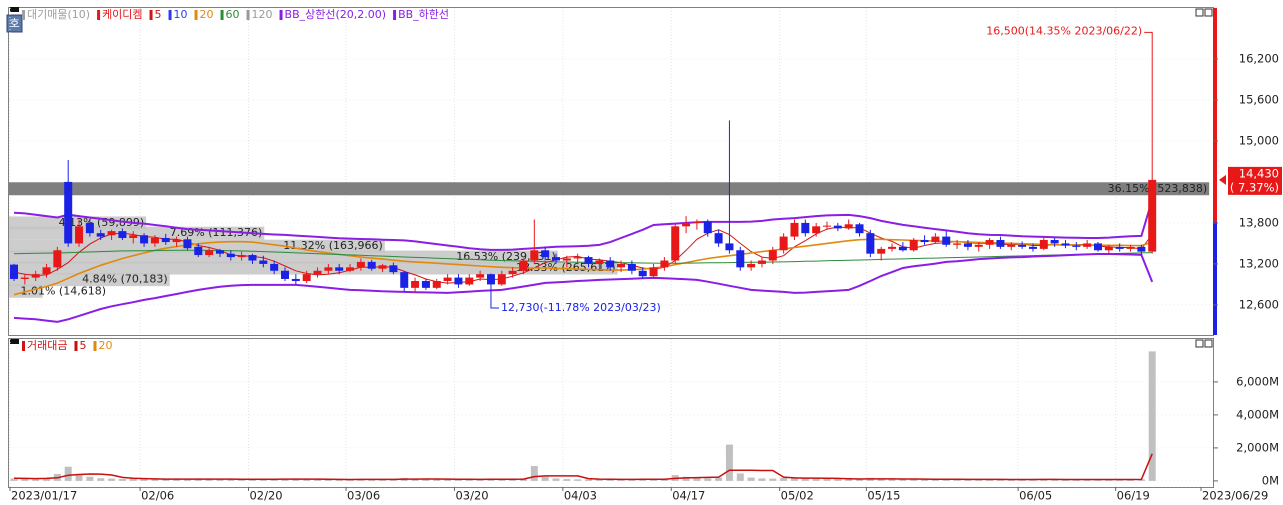  I want to click on y-tick-label: 0M, so click(1270, 480).